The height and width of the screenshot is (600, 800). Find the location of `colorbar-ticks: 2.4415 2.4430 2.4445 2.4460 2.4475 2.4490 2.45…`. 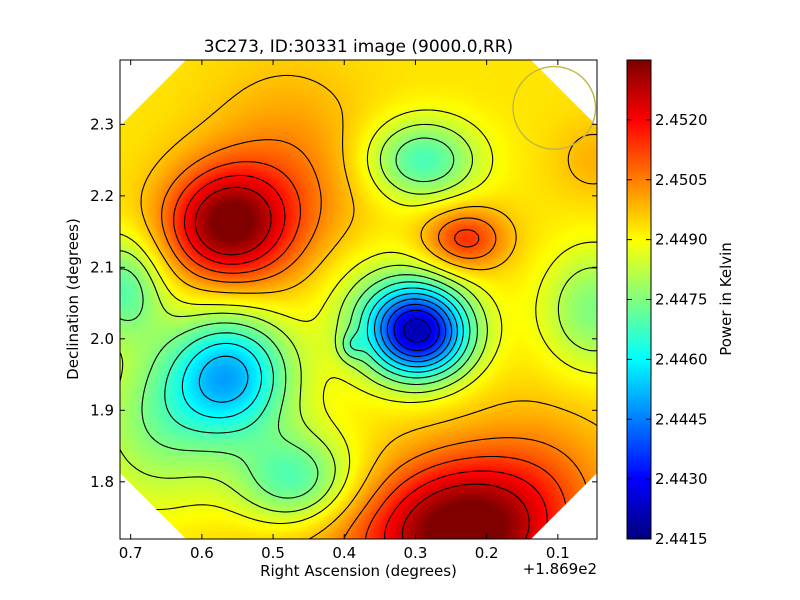

colorbar-ticks: 2.4415 2.4430 2.4445 2.4460 2.4475 2.4490 2.45… is located at coordinates (667, 329).